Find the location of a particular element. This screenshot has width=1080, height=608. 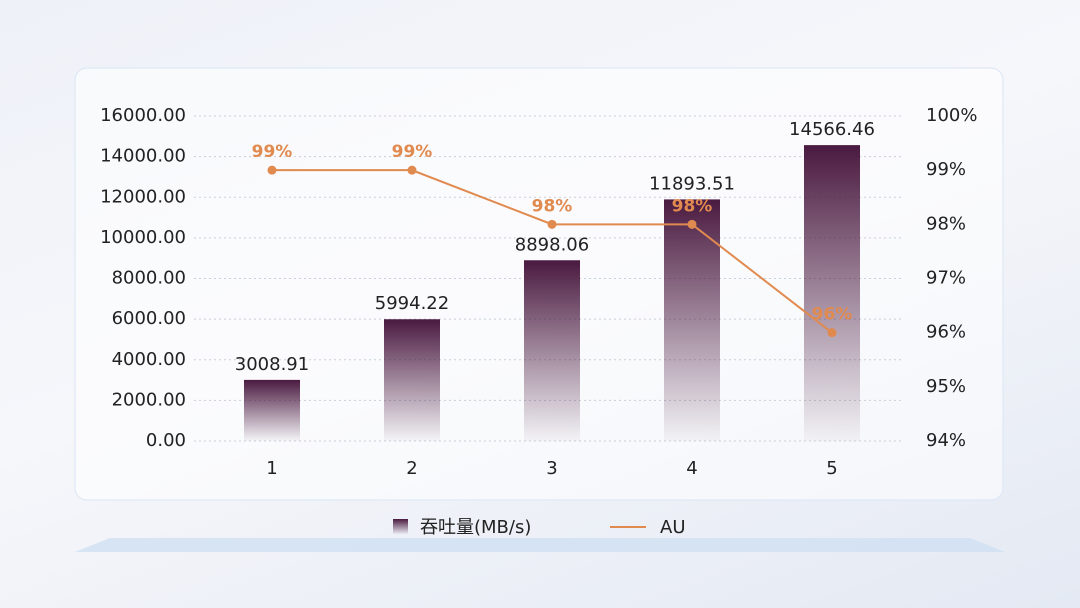

y2-tick-label: 95% is located at coordinates (946, 386).